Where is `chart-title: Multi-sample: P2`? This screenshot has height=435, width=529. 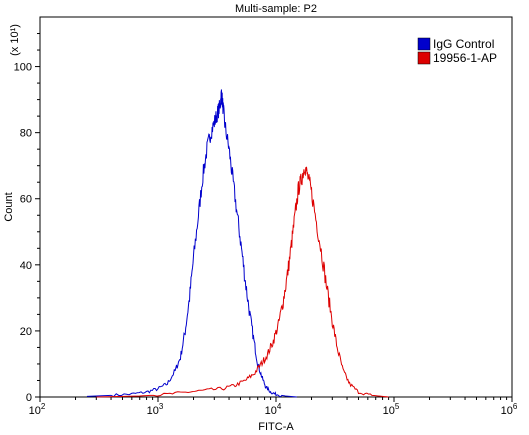 chart-title: Multi-sample: P2 is located at coordinates (276, 9).